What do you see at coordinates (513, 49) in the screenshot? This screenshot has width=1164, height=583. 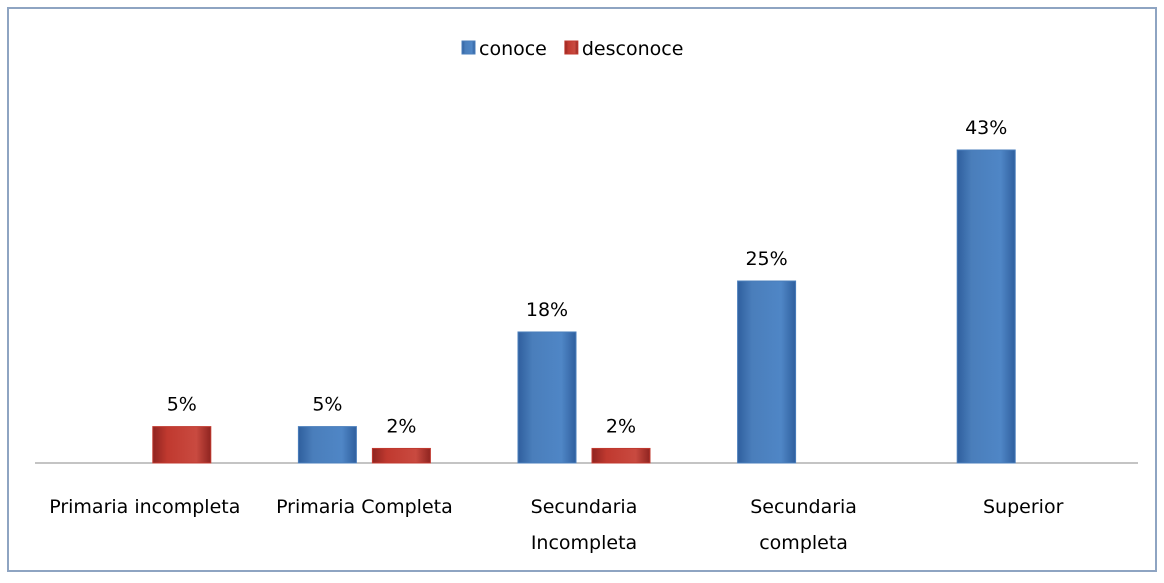 I see `legend-label: conoce` at bounding box center [513, 49].